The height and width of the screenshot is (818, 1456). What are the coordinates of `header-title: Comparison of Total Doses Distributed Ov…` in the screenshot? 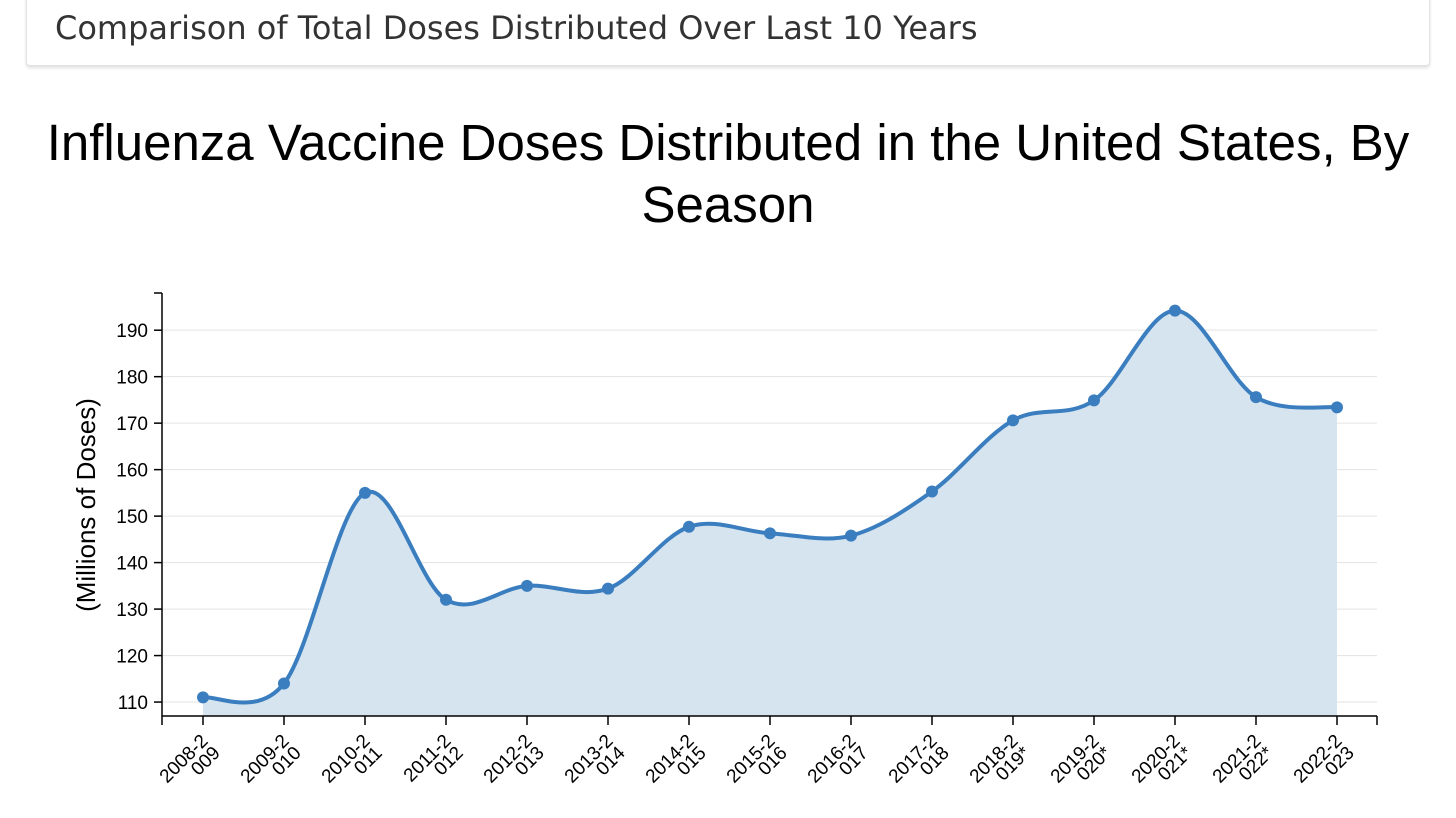 It's located at (516, 28).